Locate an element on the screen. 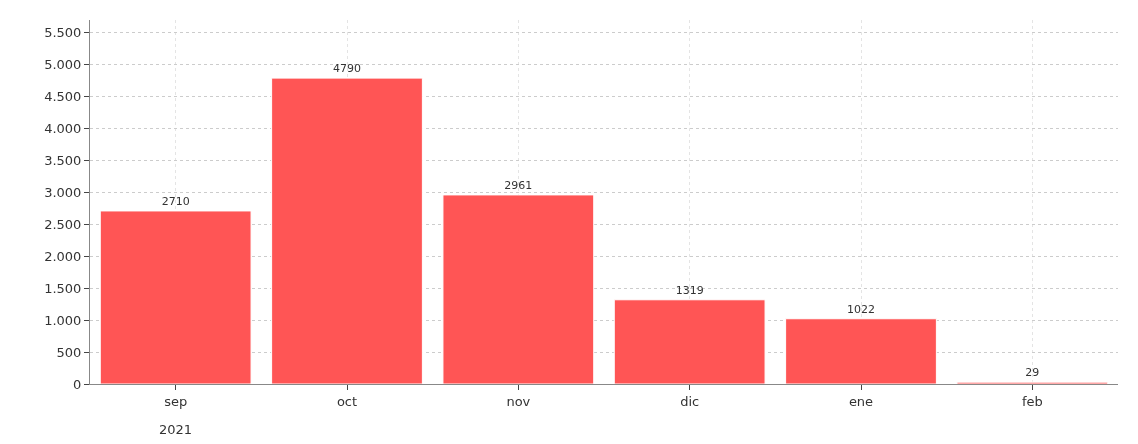  x-tick-label: sep is located at coordinates (176, 401).